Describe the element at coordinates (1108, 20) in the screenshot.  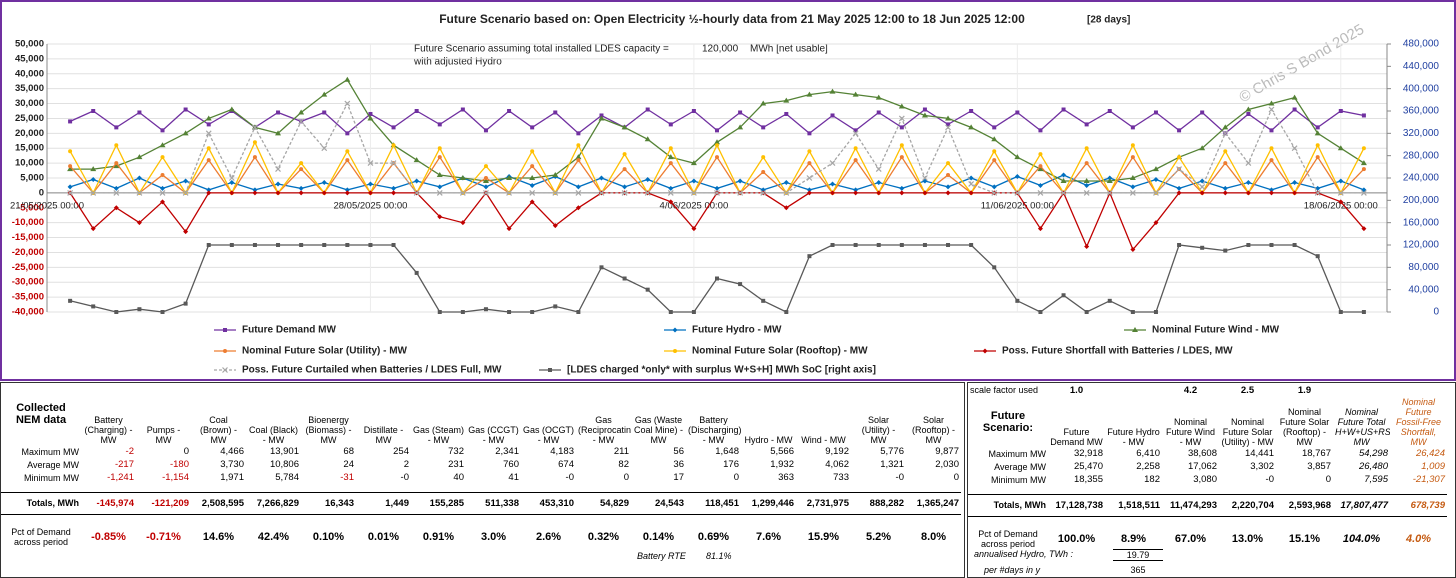
I see `chart-subtitle: [28 days]` at that location.